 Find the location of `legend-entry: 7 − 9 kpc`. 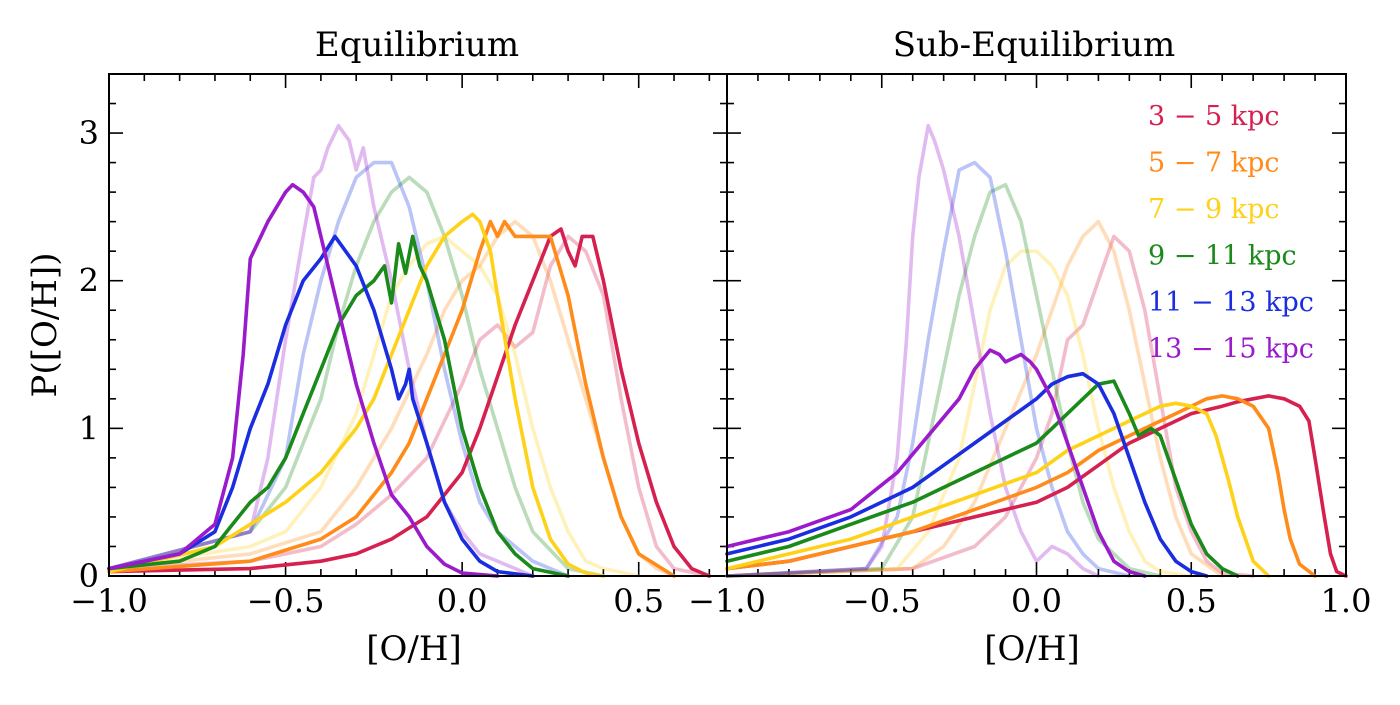

legend-entry: 7 − 9 kpc is located at coordinates (1214, 209).